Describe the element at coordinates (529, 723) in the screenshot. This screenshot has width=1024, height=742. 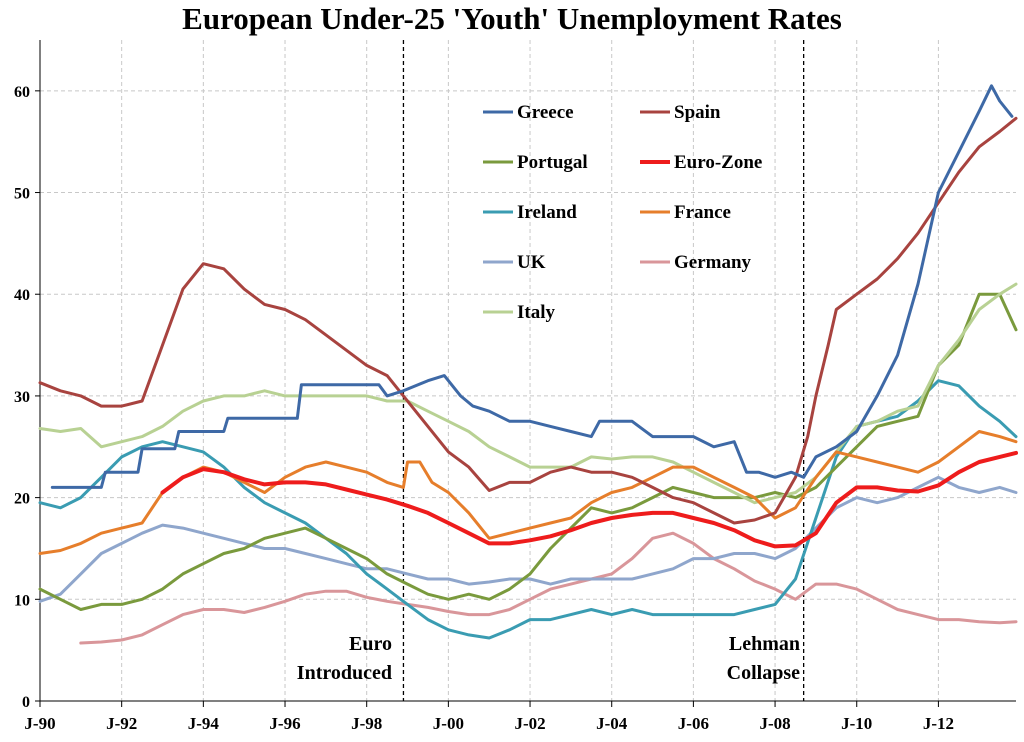
I see `x-tick-label: J-02` at that location.